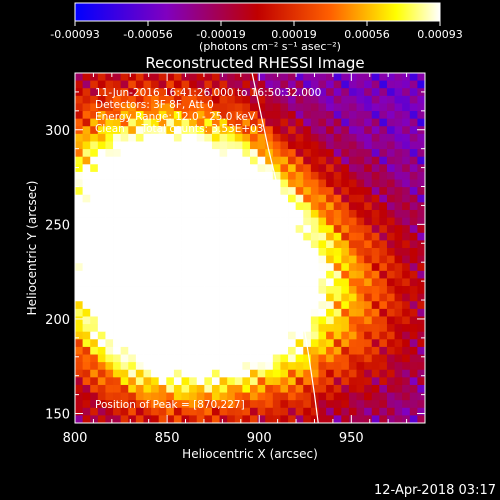 This screenshot has width=500, height=500. I want to click on y-tick-label: 250, so click(57, 225).